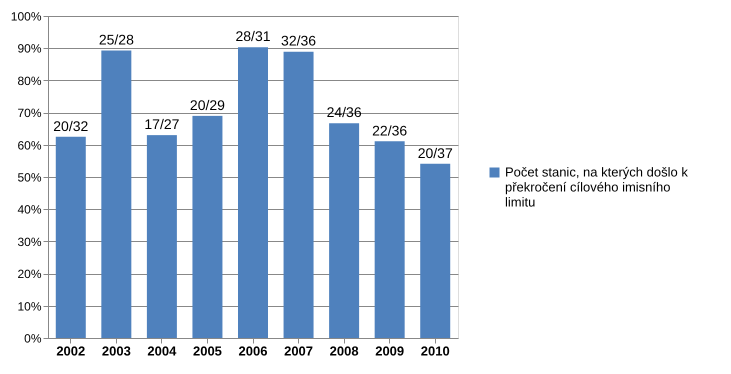 The image size is (731, 374). What do you see at coordinates (389, 351) in the screenshot?
I see `x-tick-label: 2009` at bounding box center [389, 351].